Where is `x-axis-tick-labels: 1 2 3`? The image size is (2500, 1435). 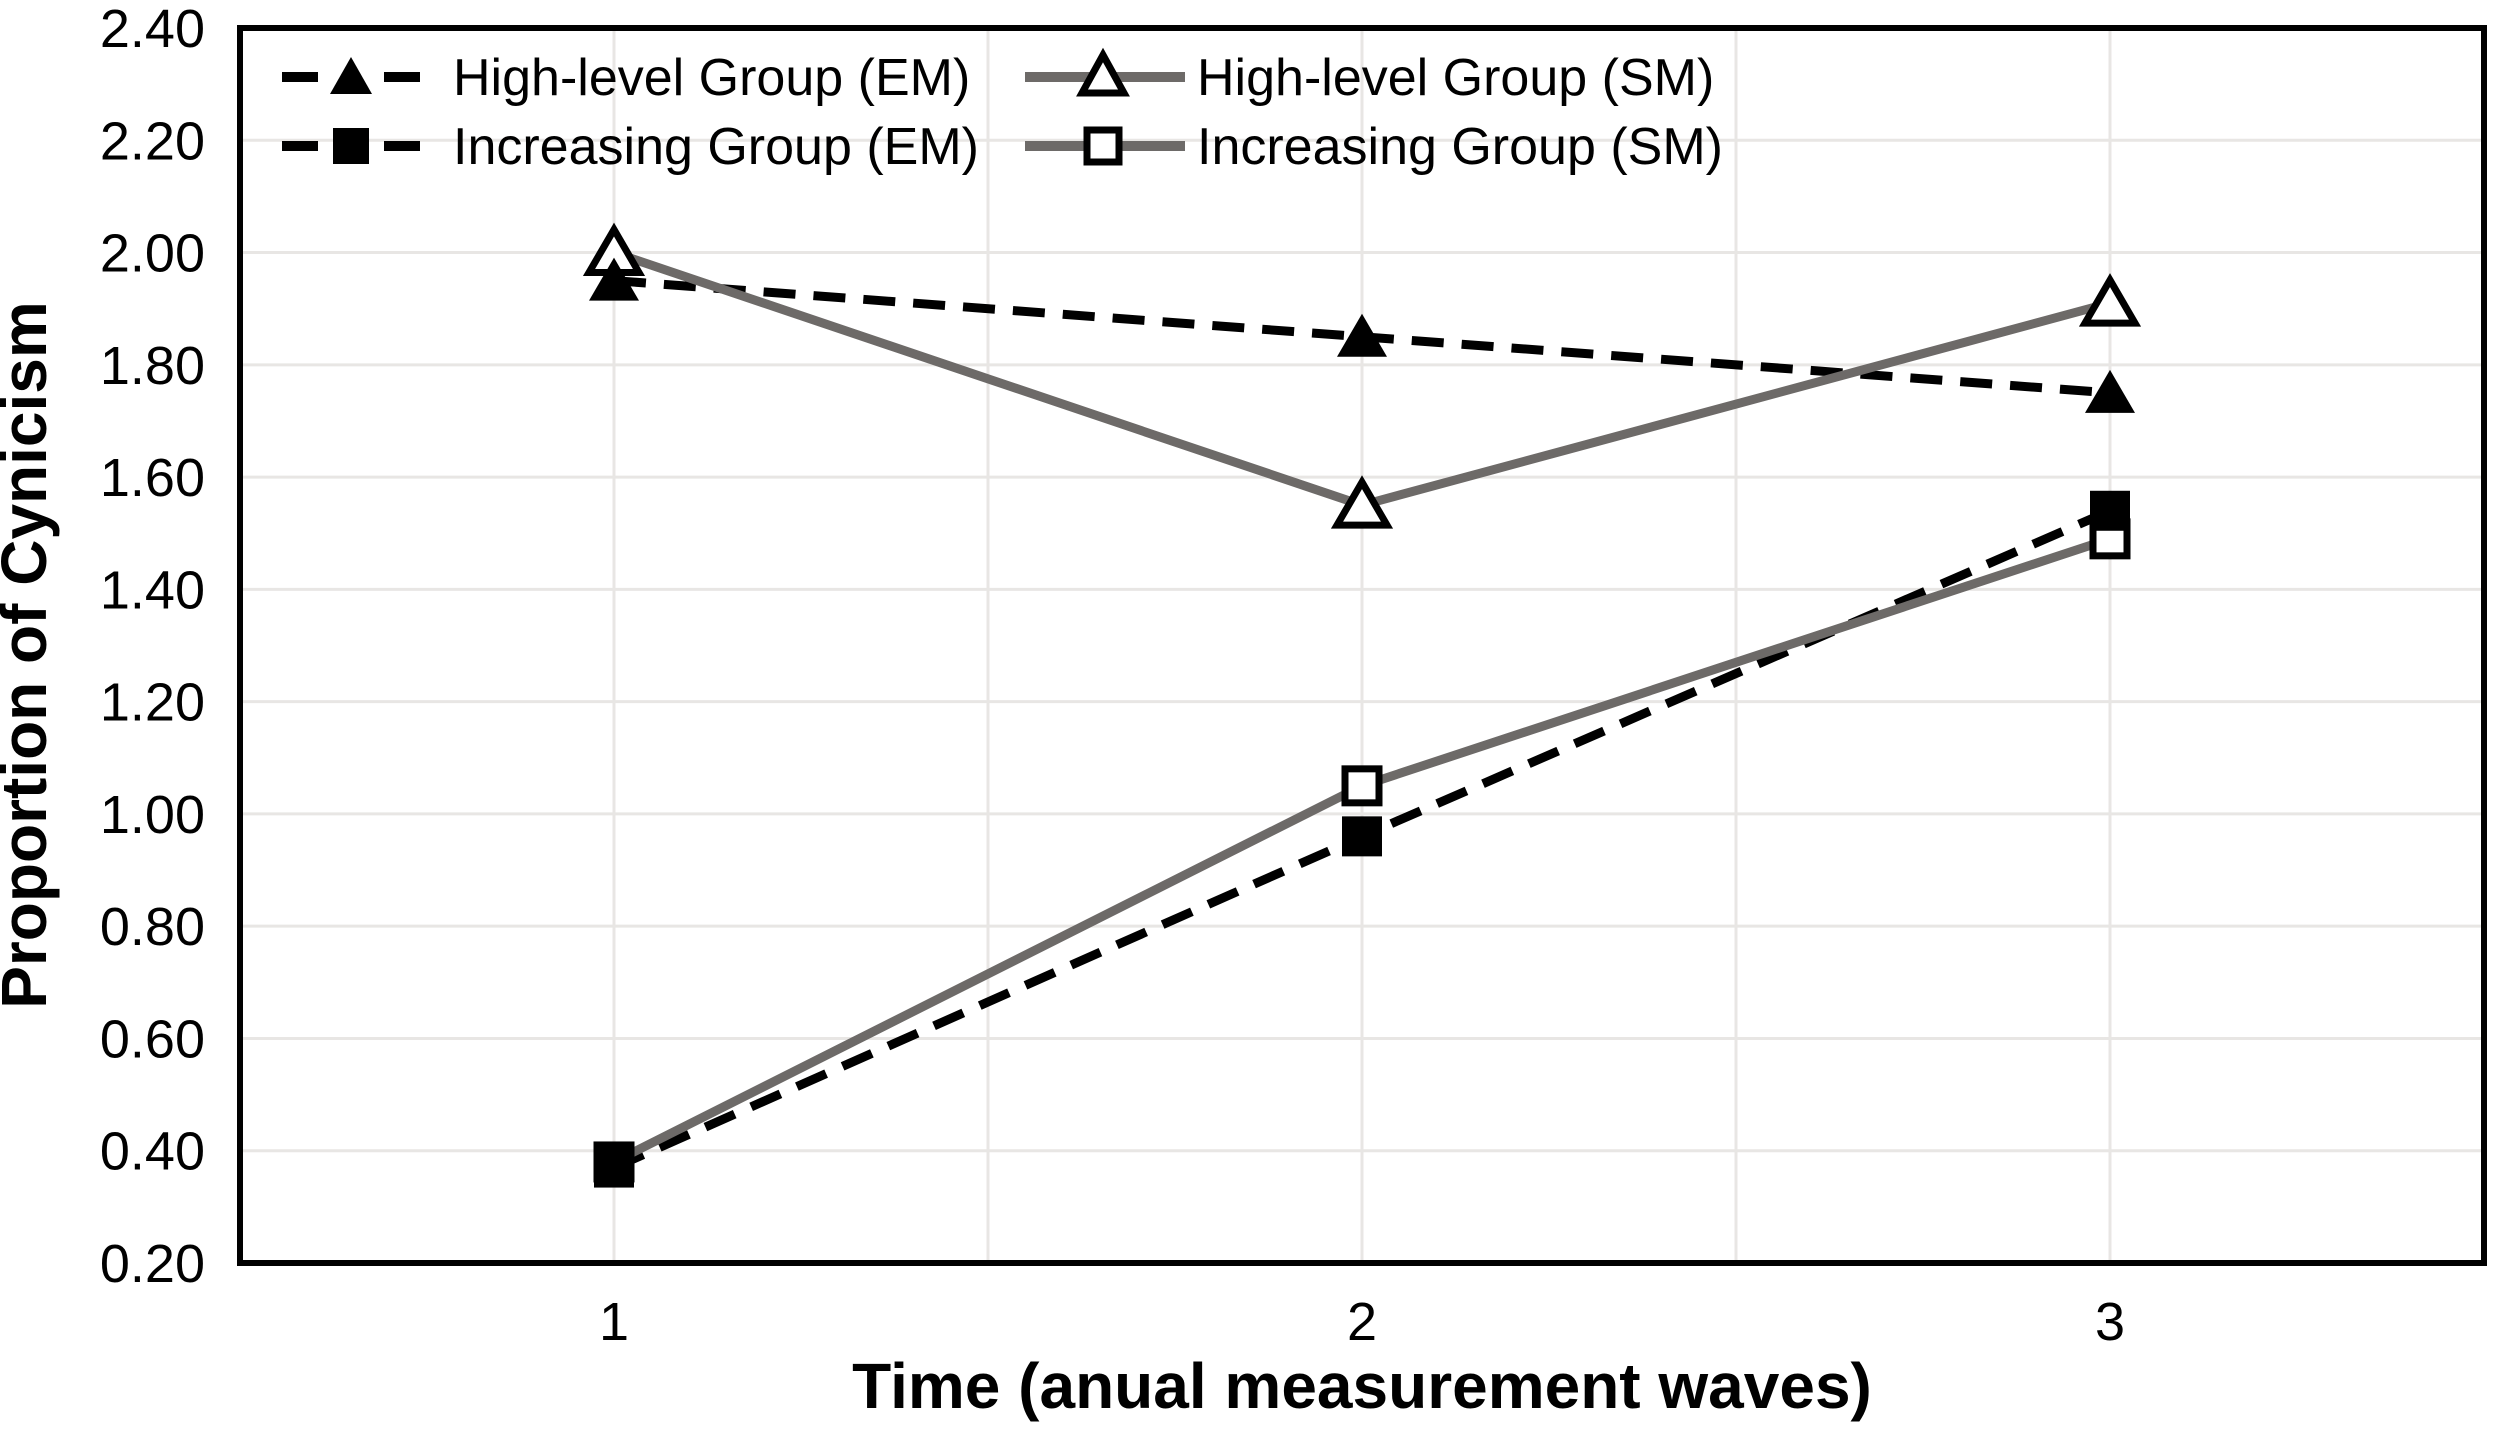 x-axis-tick-labels: 1 2 3 is located at coordinates (1362, 1322).